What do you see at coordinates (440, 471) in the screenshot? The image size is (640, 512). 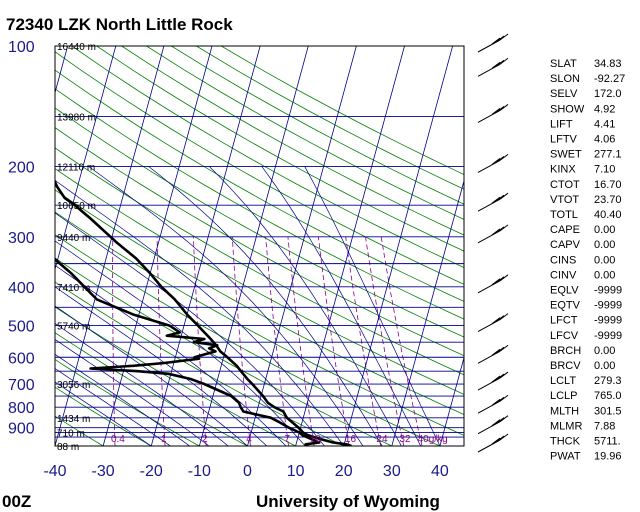 I see `temperature-tick-label: 40` at bounding box center [440, 471].